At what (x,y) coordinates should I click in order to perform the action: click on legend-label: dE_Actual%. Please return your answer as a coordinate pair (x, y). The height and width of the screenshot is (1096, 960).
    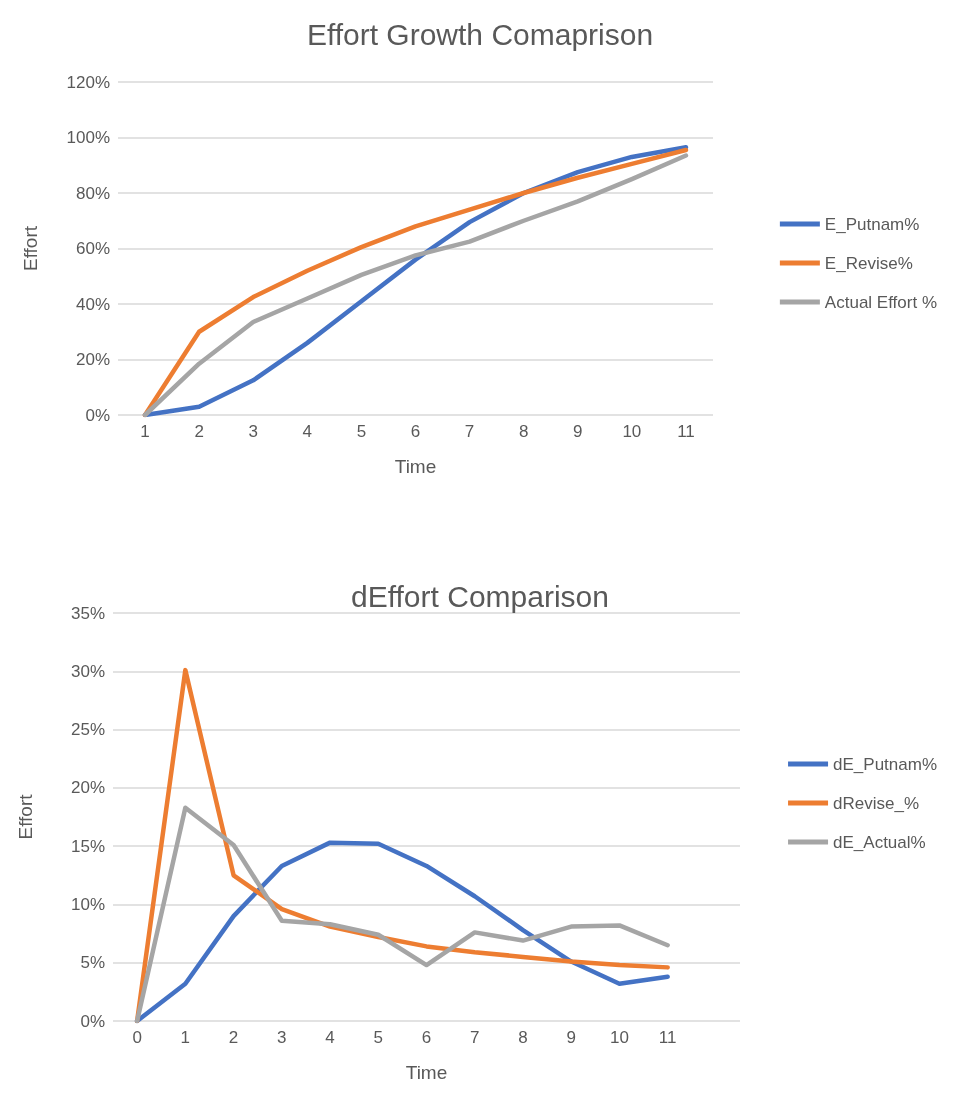
    Looking at the image, I should click on (879, 842).